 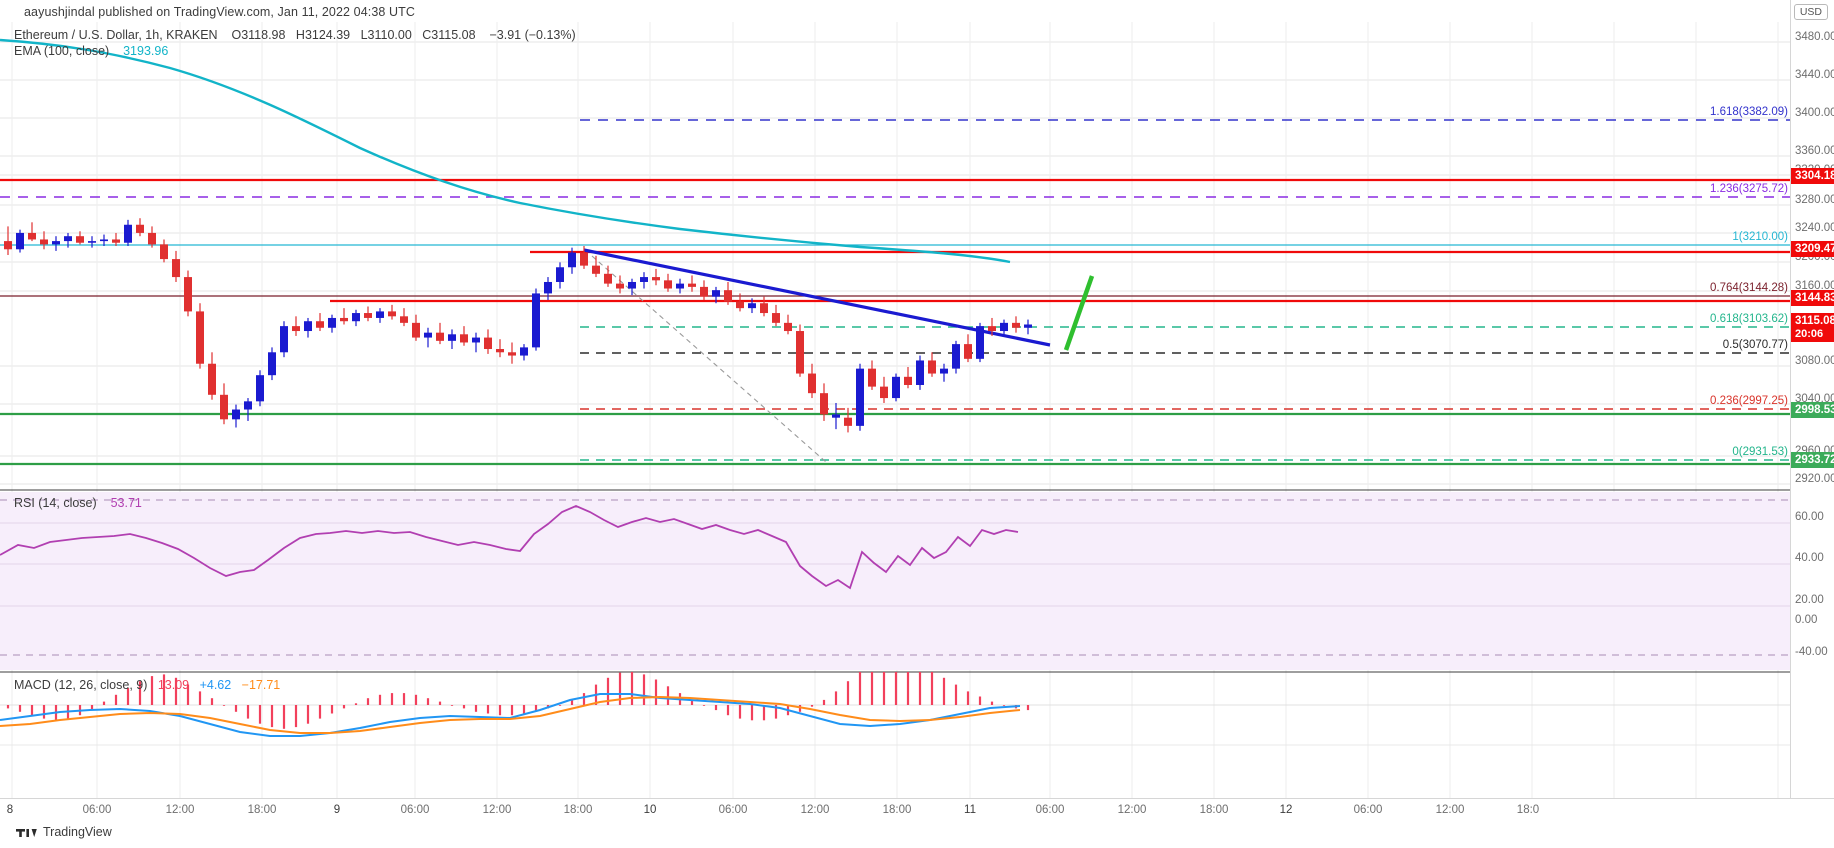 I want to click on price-tag: 3209.47, so click(x=1812, y=249).